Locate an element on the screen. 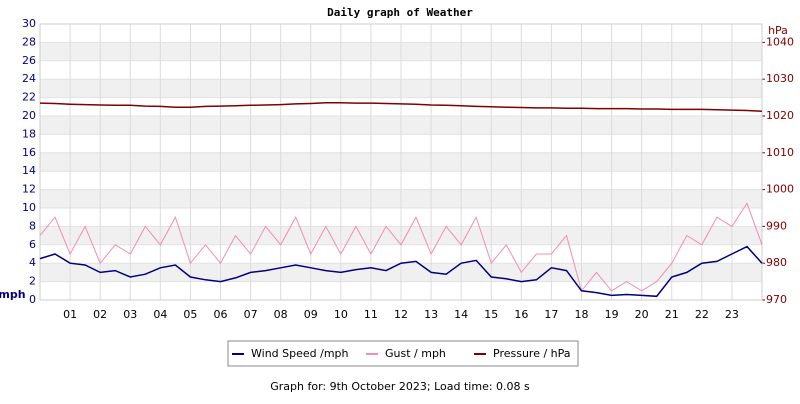 The image size is (800, 404). y-tick-label: 2 is located at coordinates (32, 281).